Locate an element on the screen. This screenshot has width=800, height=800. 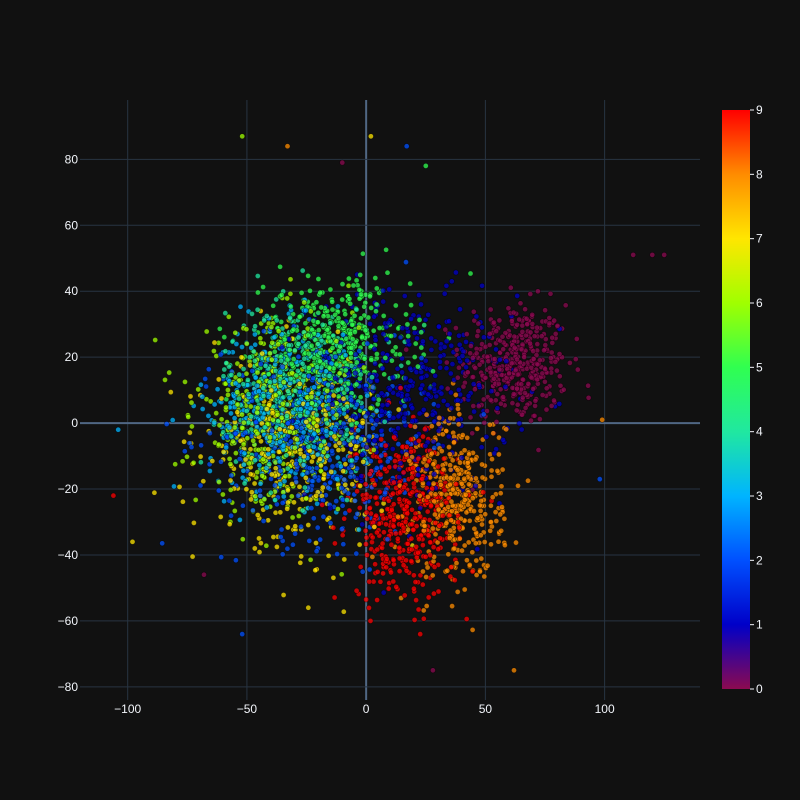
y-tick-label: −60 is located at coordinates (68, 621).